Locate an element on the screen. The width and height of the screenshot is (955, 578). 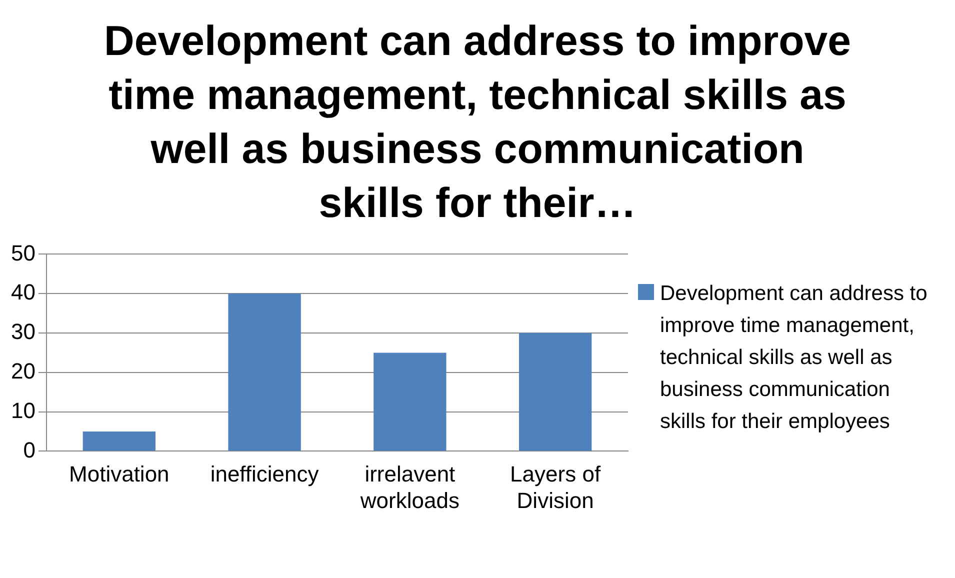
y-tick-label: 10 is located at coordinates (23, 410).